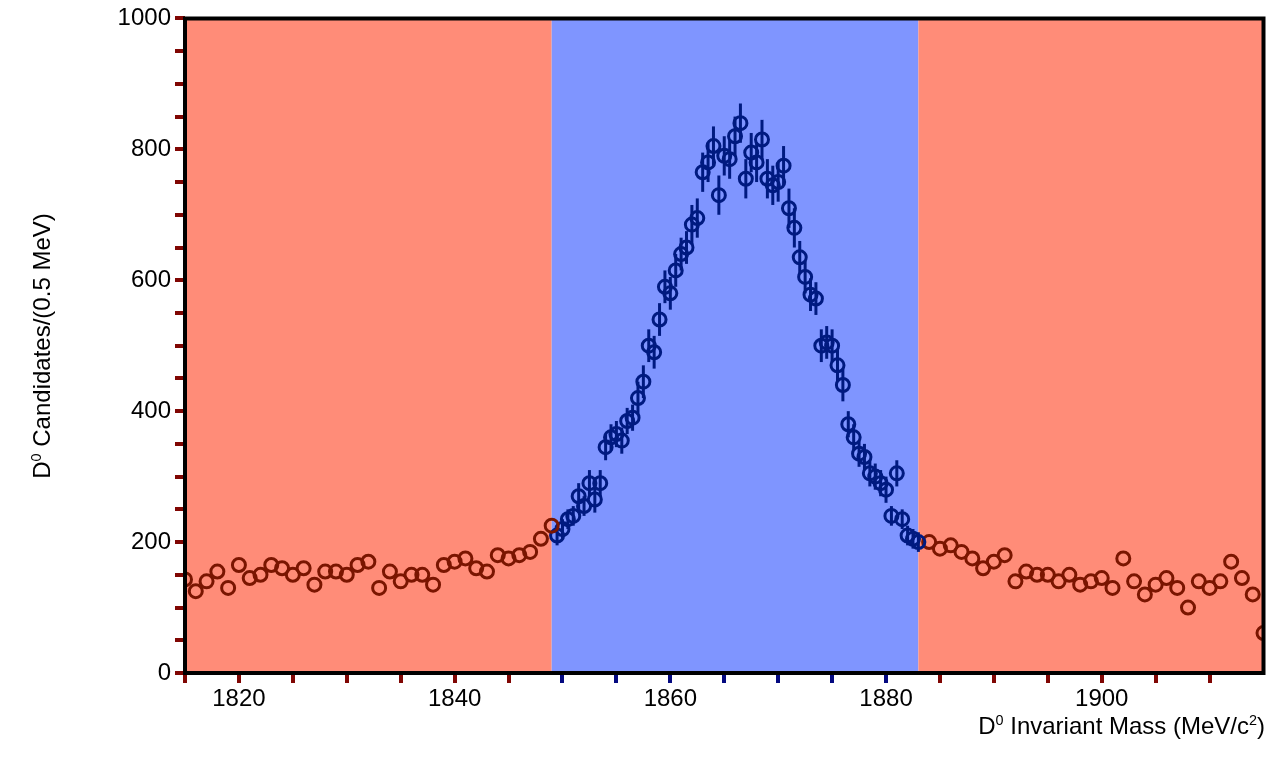  Describe the element at coordinates (1102, 698) in the screenshot. I see `x-tick-label: 1900` at that location.